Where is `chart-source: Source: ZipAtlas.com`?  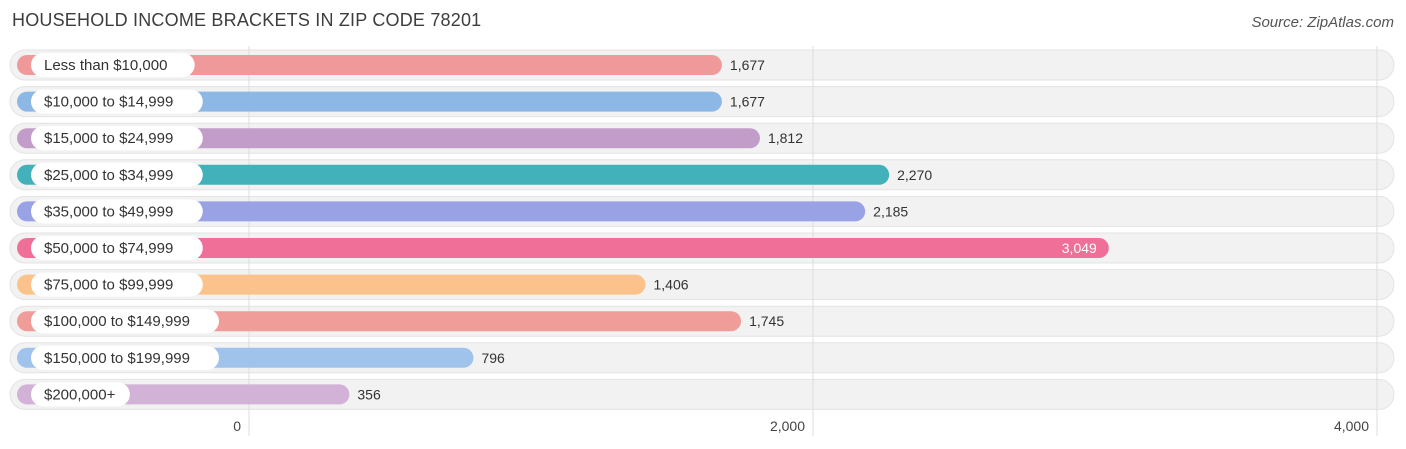
chart-source: Source: ZipAtlas.com is located at coordinates (1322, 22).